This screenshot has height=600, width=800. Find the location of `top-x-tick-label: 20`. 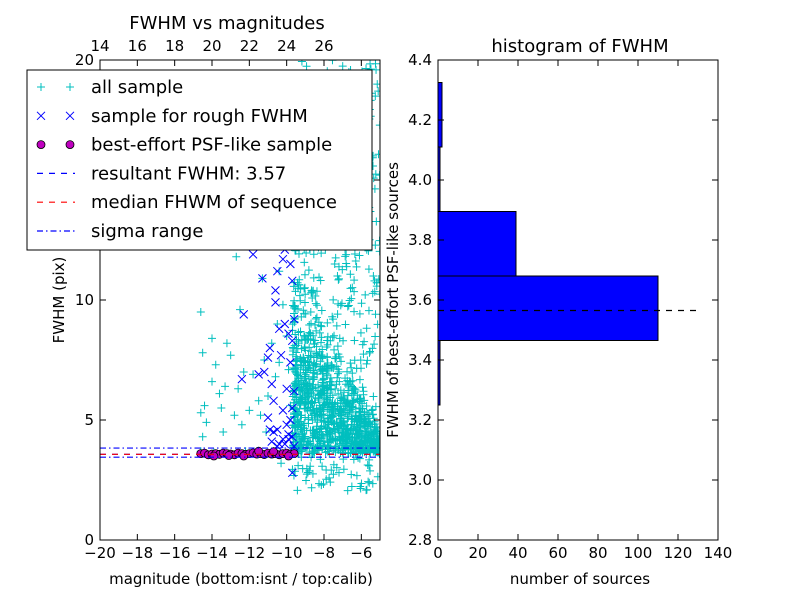

top-x-tick-label: 20 is located at coordinates (211, 46).